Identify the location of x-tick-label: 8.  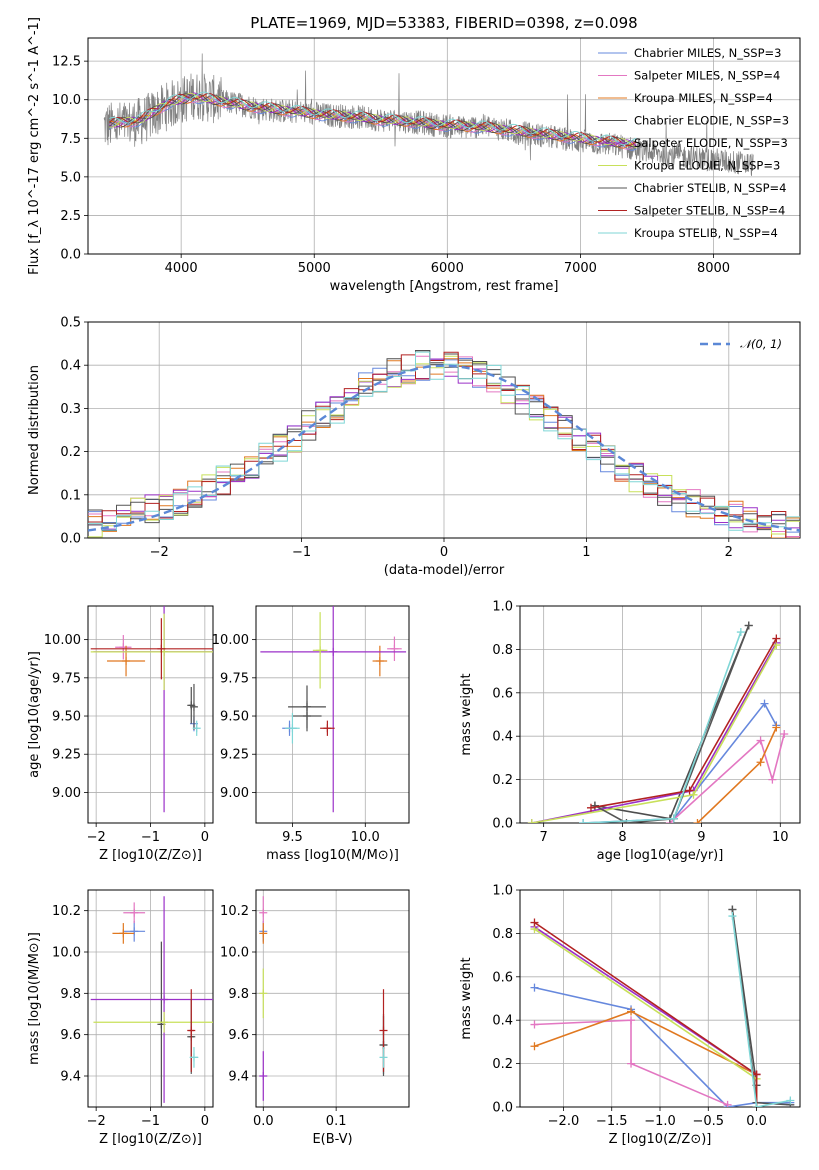
(622, 837).